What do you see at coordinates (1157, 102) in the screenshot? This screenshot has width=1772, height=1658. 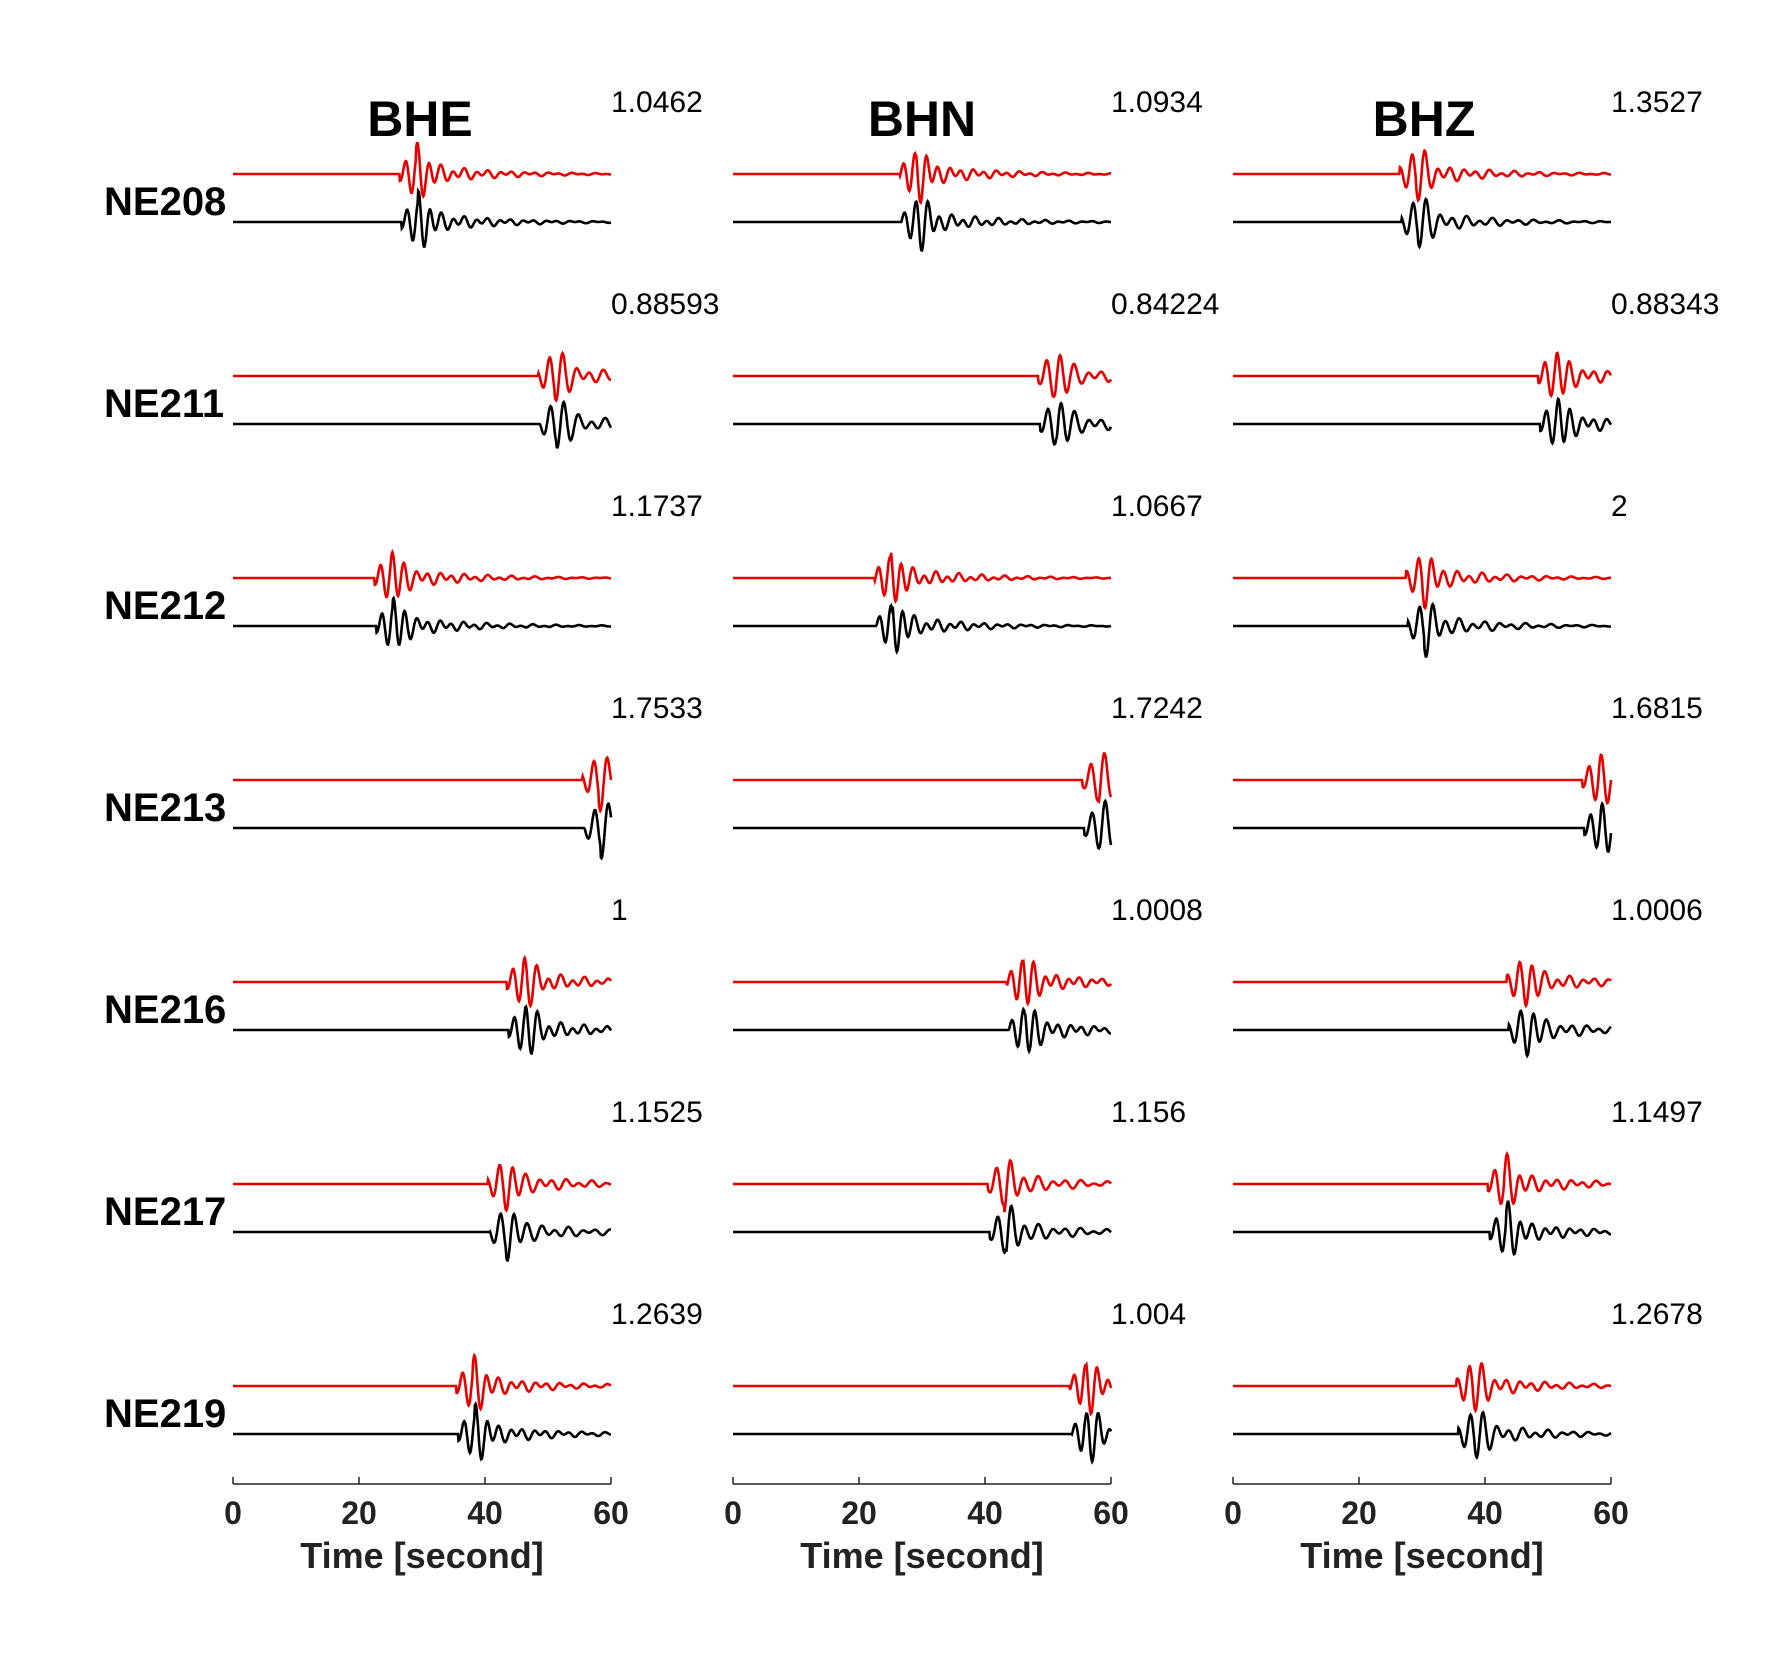 I see `max-amplitude-label: 1.0934` at bounding box center [1157, 102].